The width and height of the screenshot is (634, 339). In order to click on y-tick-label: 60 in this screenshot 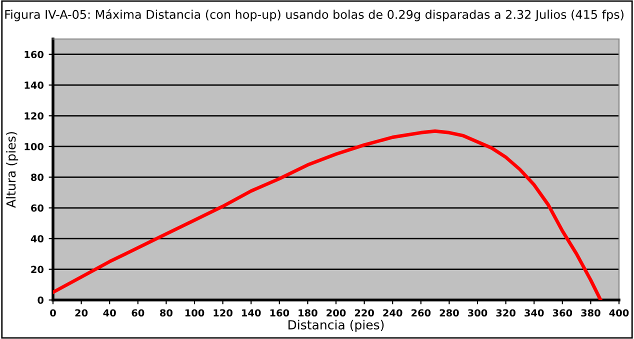, I will do `click(37, 208)`.